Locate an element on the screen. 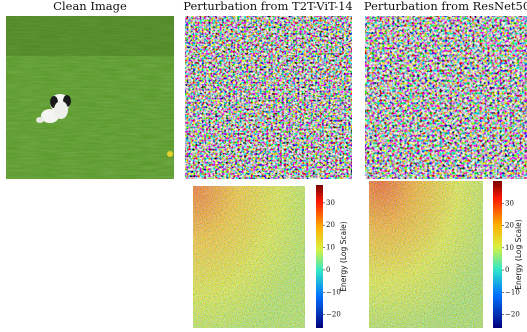 This screenshot has width=527, height=332. panel-title: Clean Image is located at coordinates (90, 6).